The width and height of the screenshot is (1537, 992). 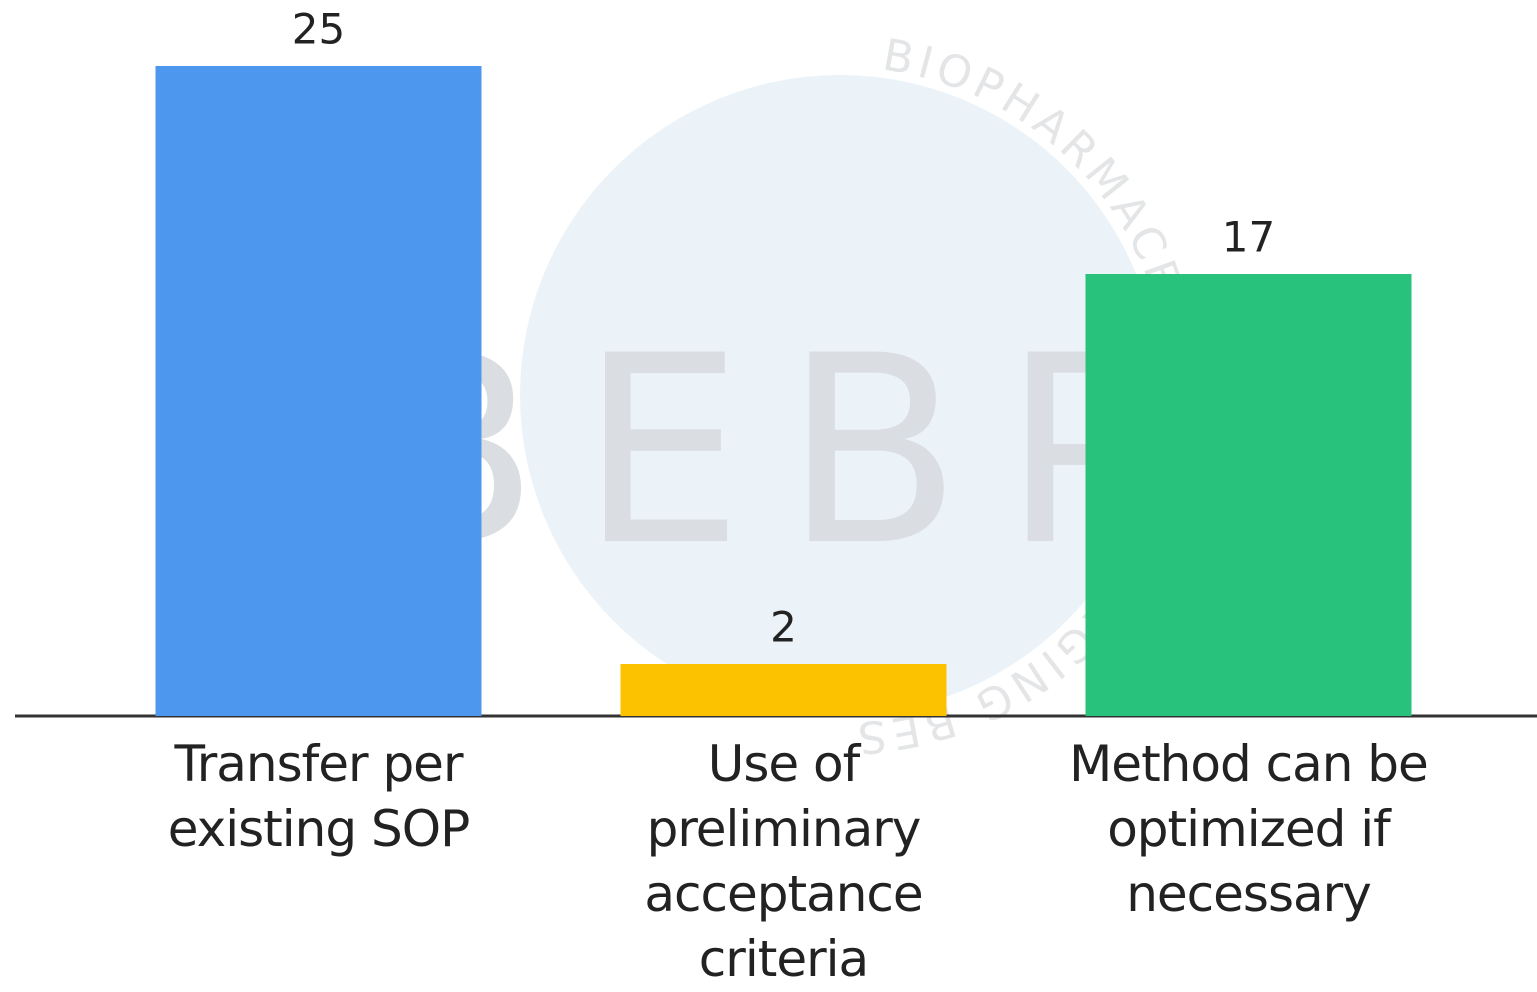 What do you see at coordinates (1249, 829) in the screenshot?
I see `category-label: Method can be optimized if necessary` at bounding box center [1249, 829].